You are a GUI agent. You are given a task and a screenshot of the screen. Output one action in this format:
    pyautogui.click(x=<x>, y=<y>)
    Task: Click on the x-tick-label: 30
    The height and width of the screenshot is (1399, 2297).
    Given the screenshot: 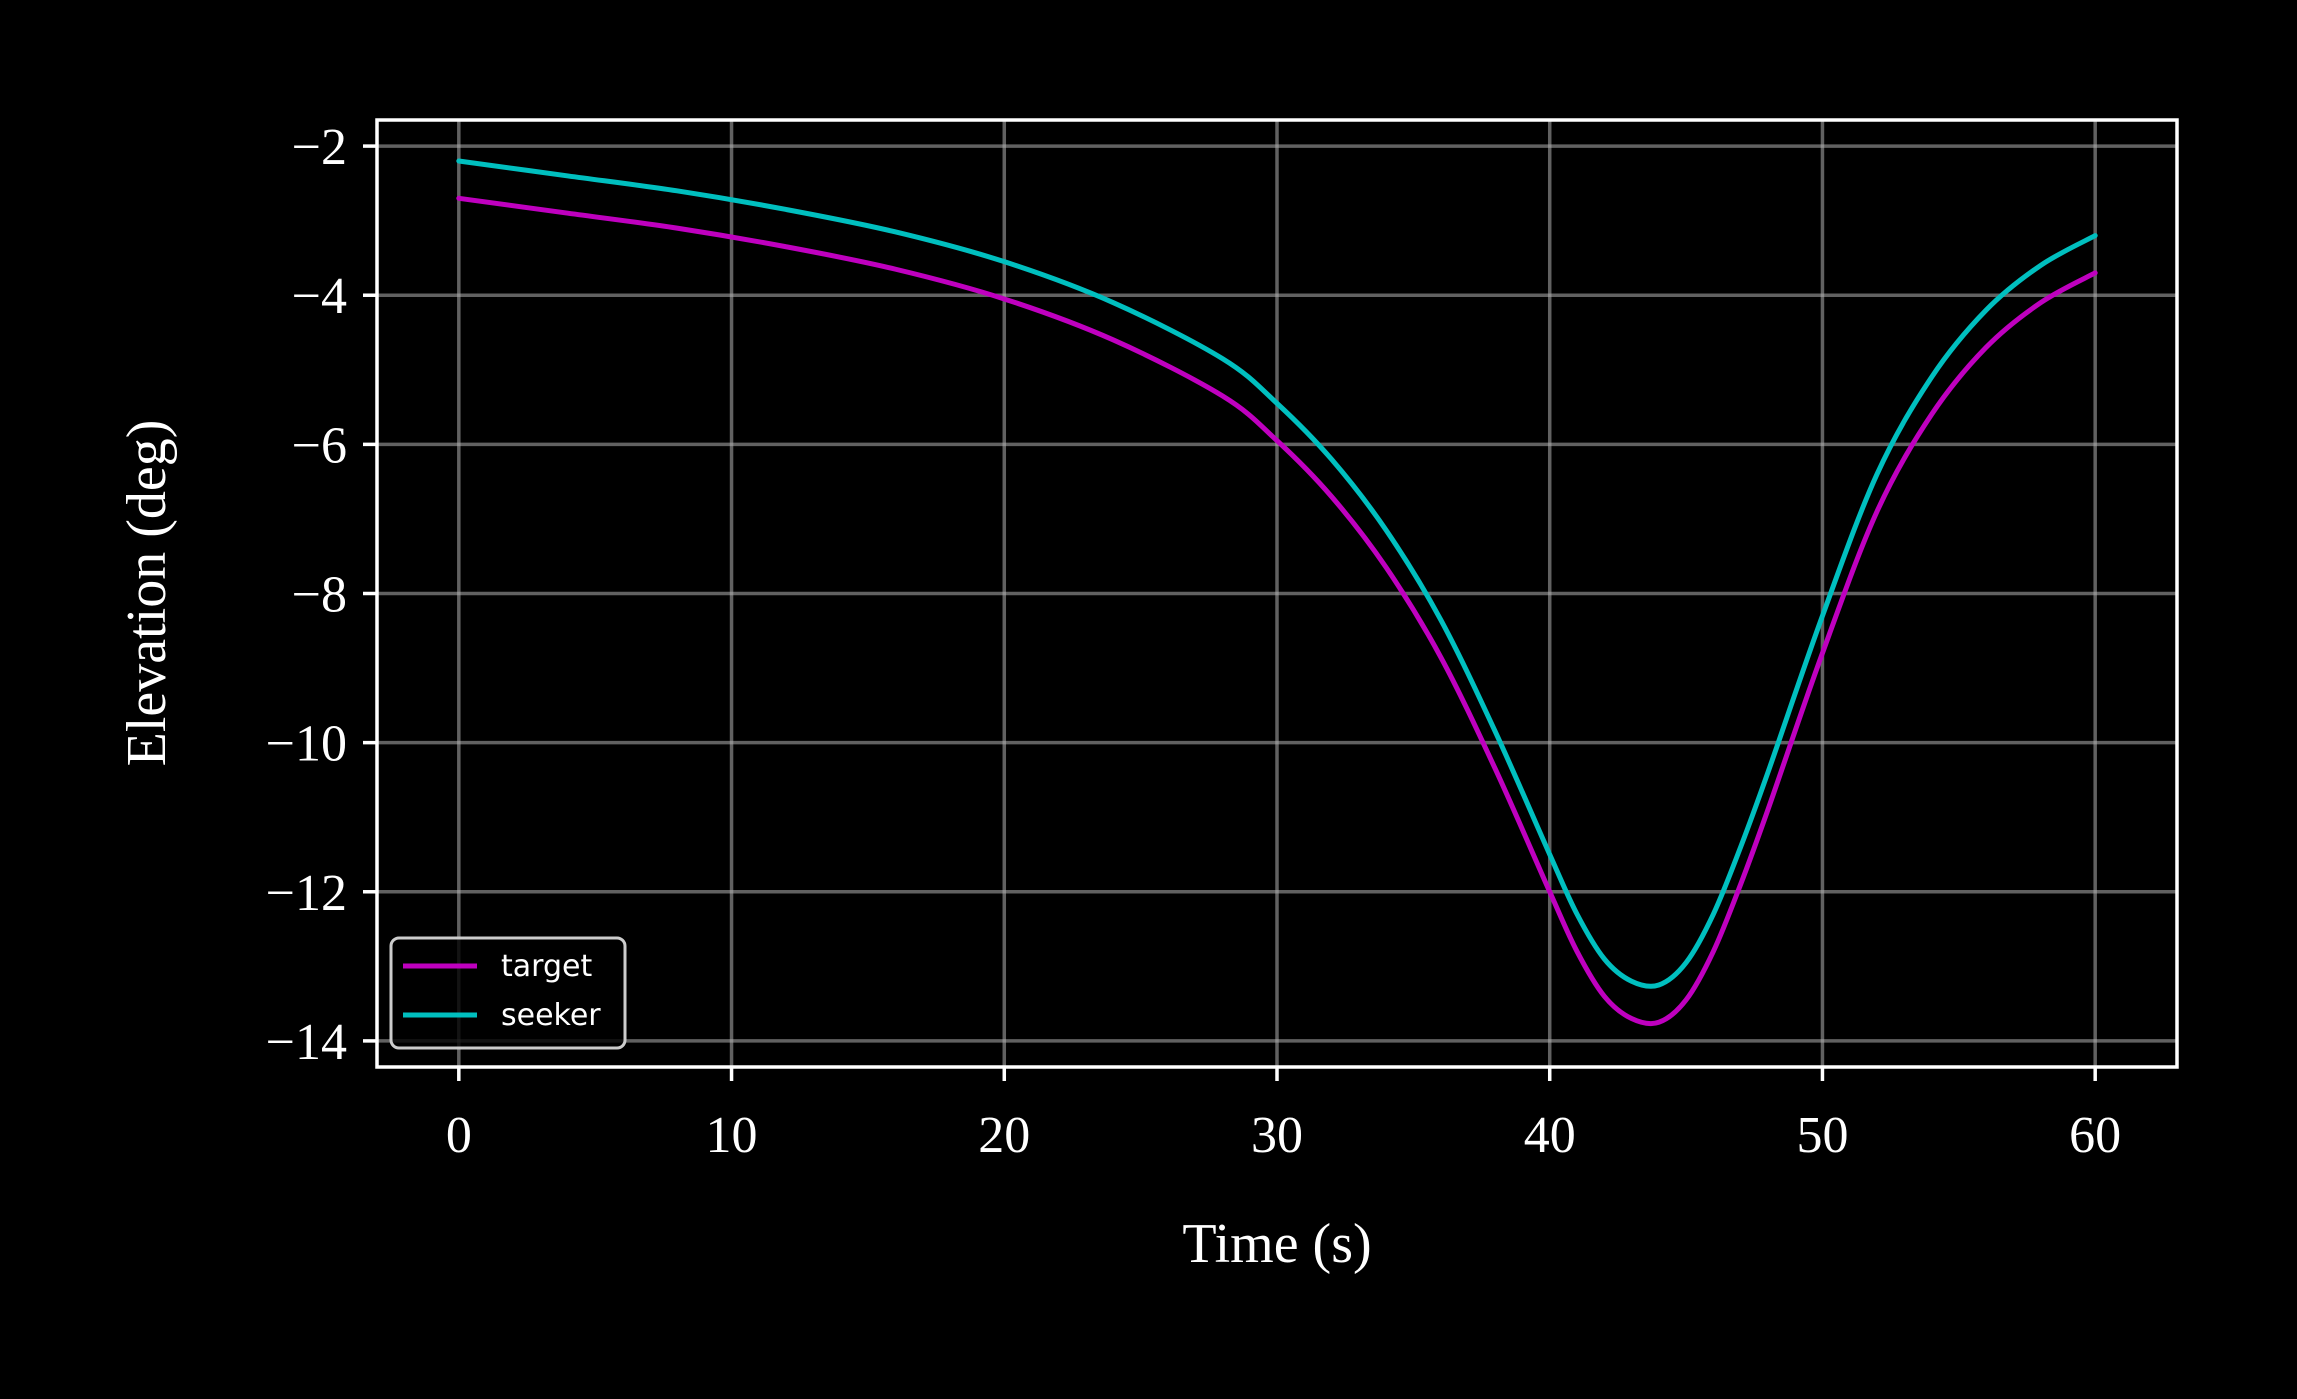 What is the action you would take?
    pyautogui.click(x=1277, y=1135)
    